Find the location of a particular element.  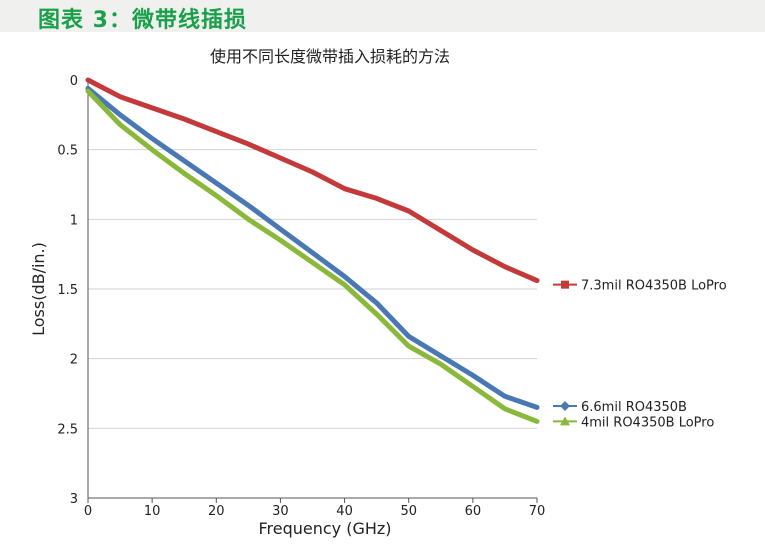

y-tick-label: 1 is located at coordinates (74, 220).